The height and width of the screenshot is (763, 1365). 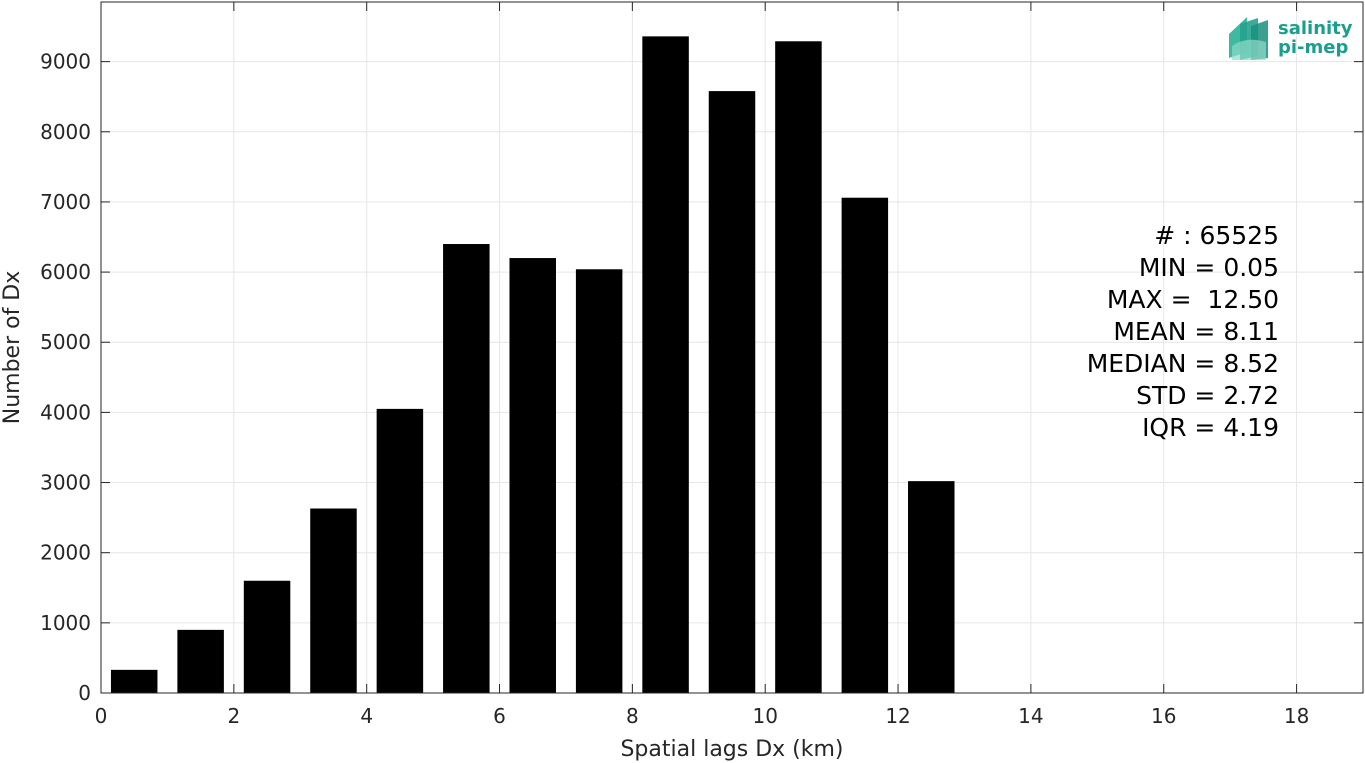 I want to click on y-tick-label: 6000, so click(x=65, y=272).